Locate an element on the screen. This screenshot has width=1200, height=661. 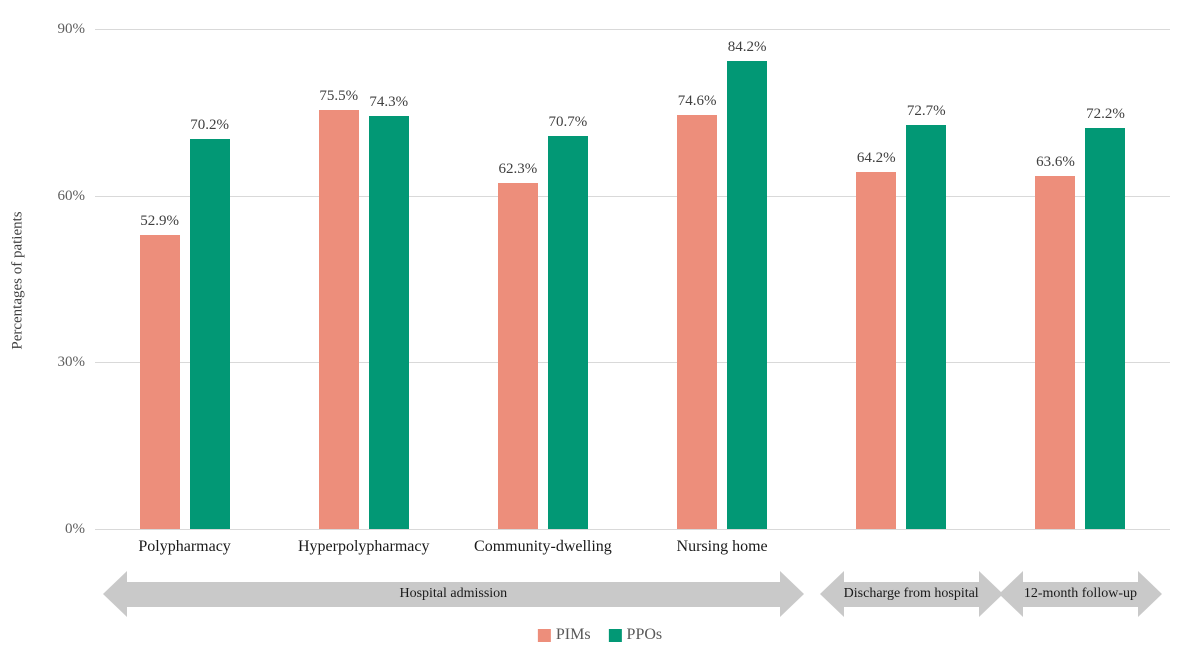
legend-label: PIMs is located at coordinates (573, 634).